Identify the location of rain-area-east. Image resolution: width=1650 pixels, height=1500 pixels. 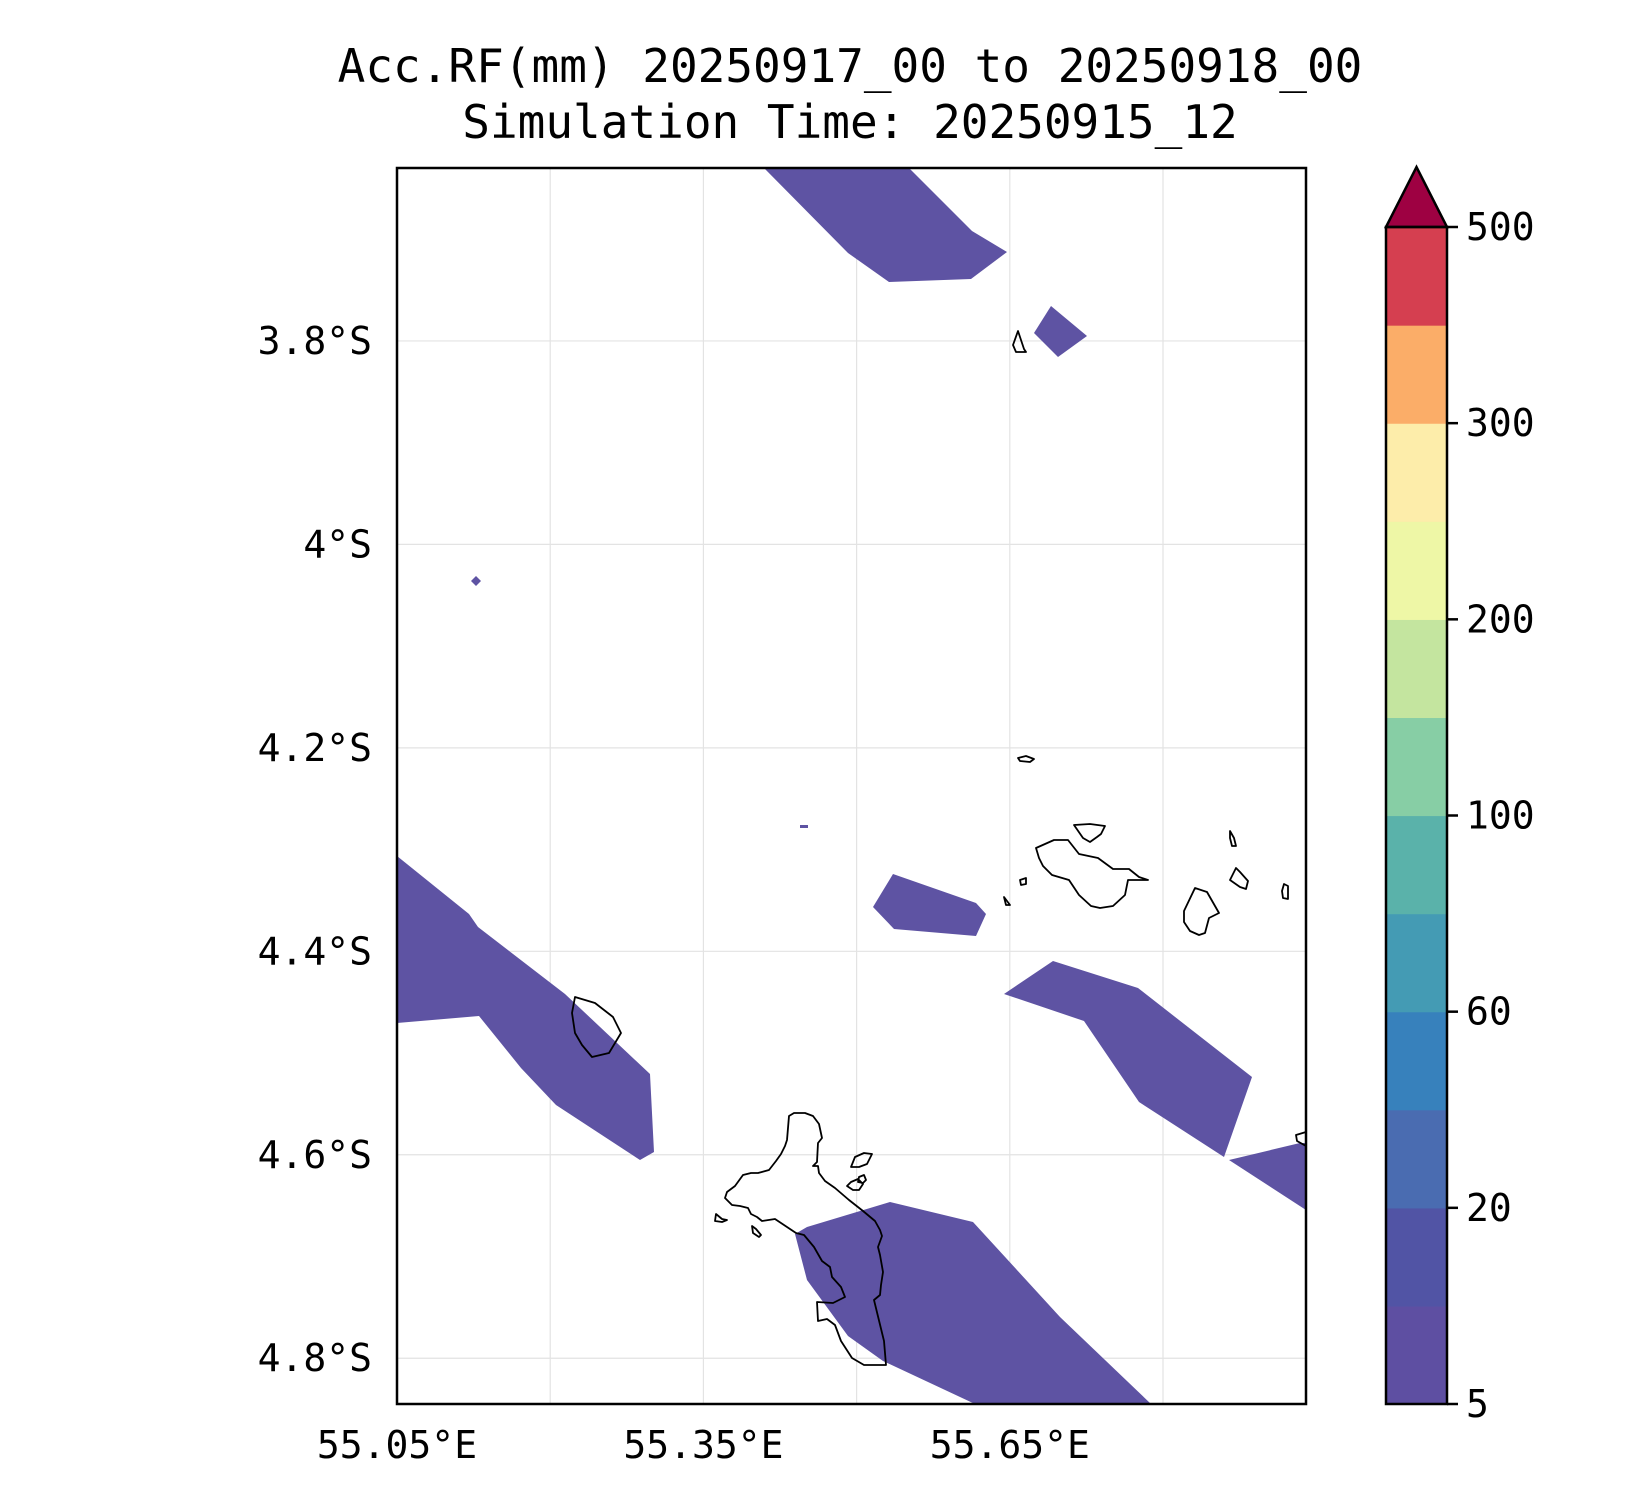
(1128, 1059).